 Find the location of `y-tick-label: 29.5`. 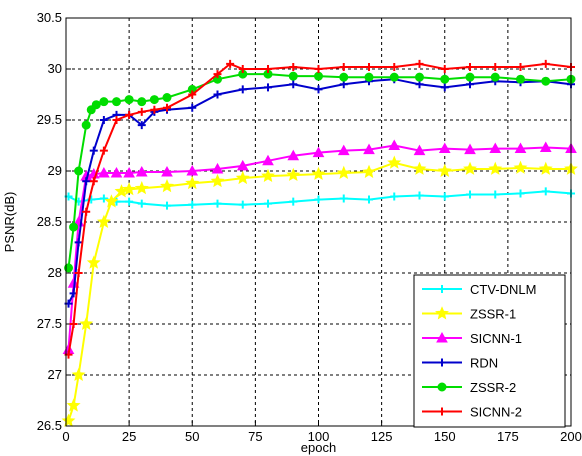

y-tick-label: 29.5 is located at coordinates (49, 119).